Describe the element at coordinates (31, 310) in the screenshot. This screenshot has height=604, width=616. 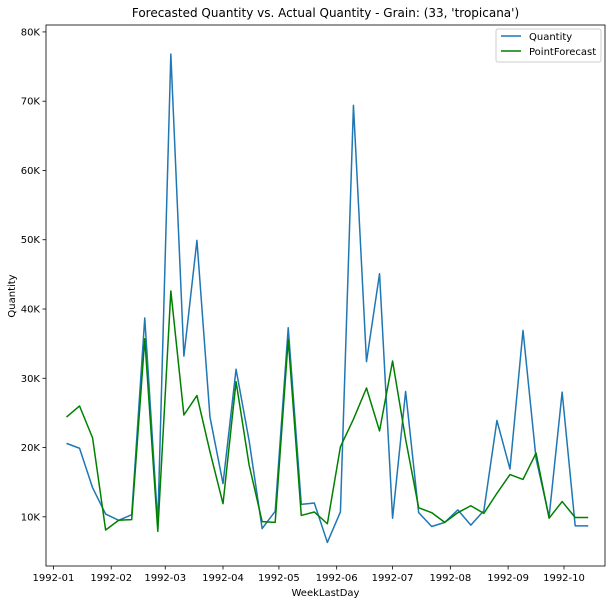
I see `y-tick-label: 40K` at that location.